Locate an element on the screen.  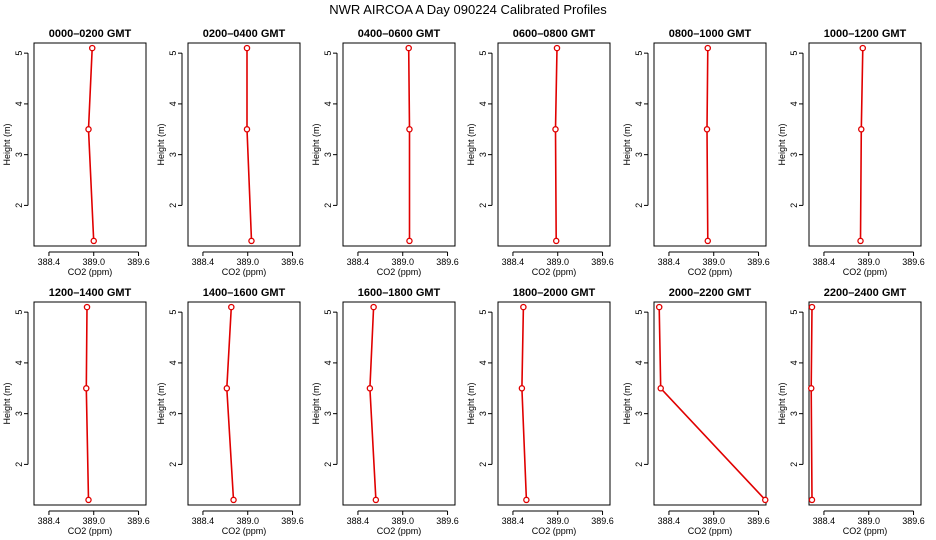
panel-title: 0600–0800 GMT is located at coordinates (554, 34).